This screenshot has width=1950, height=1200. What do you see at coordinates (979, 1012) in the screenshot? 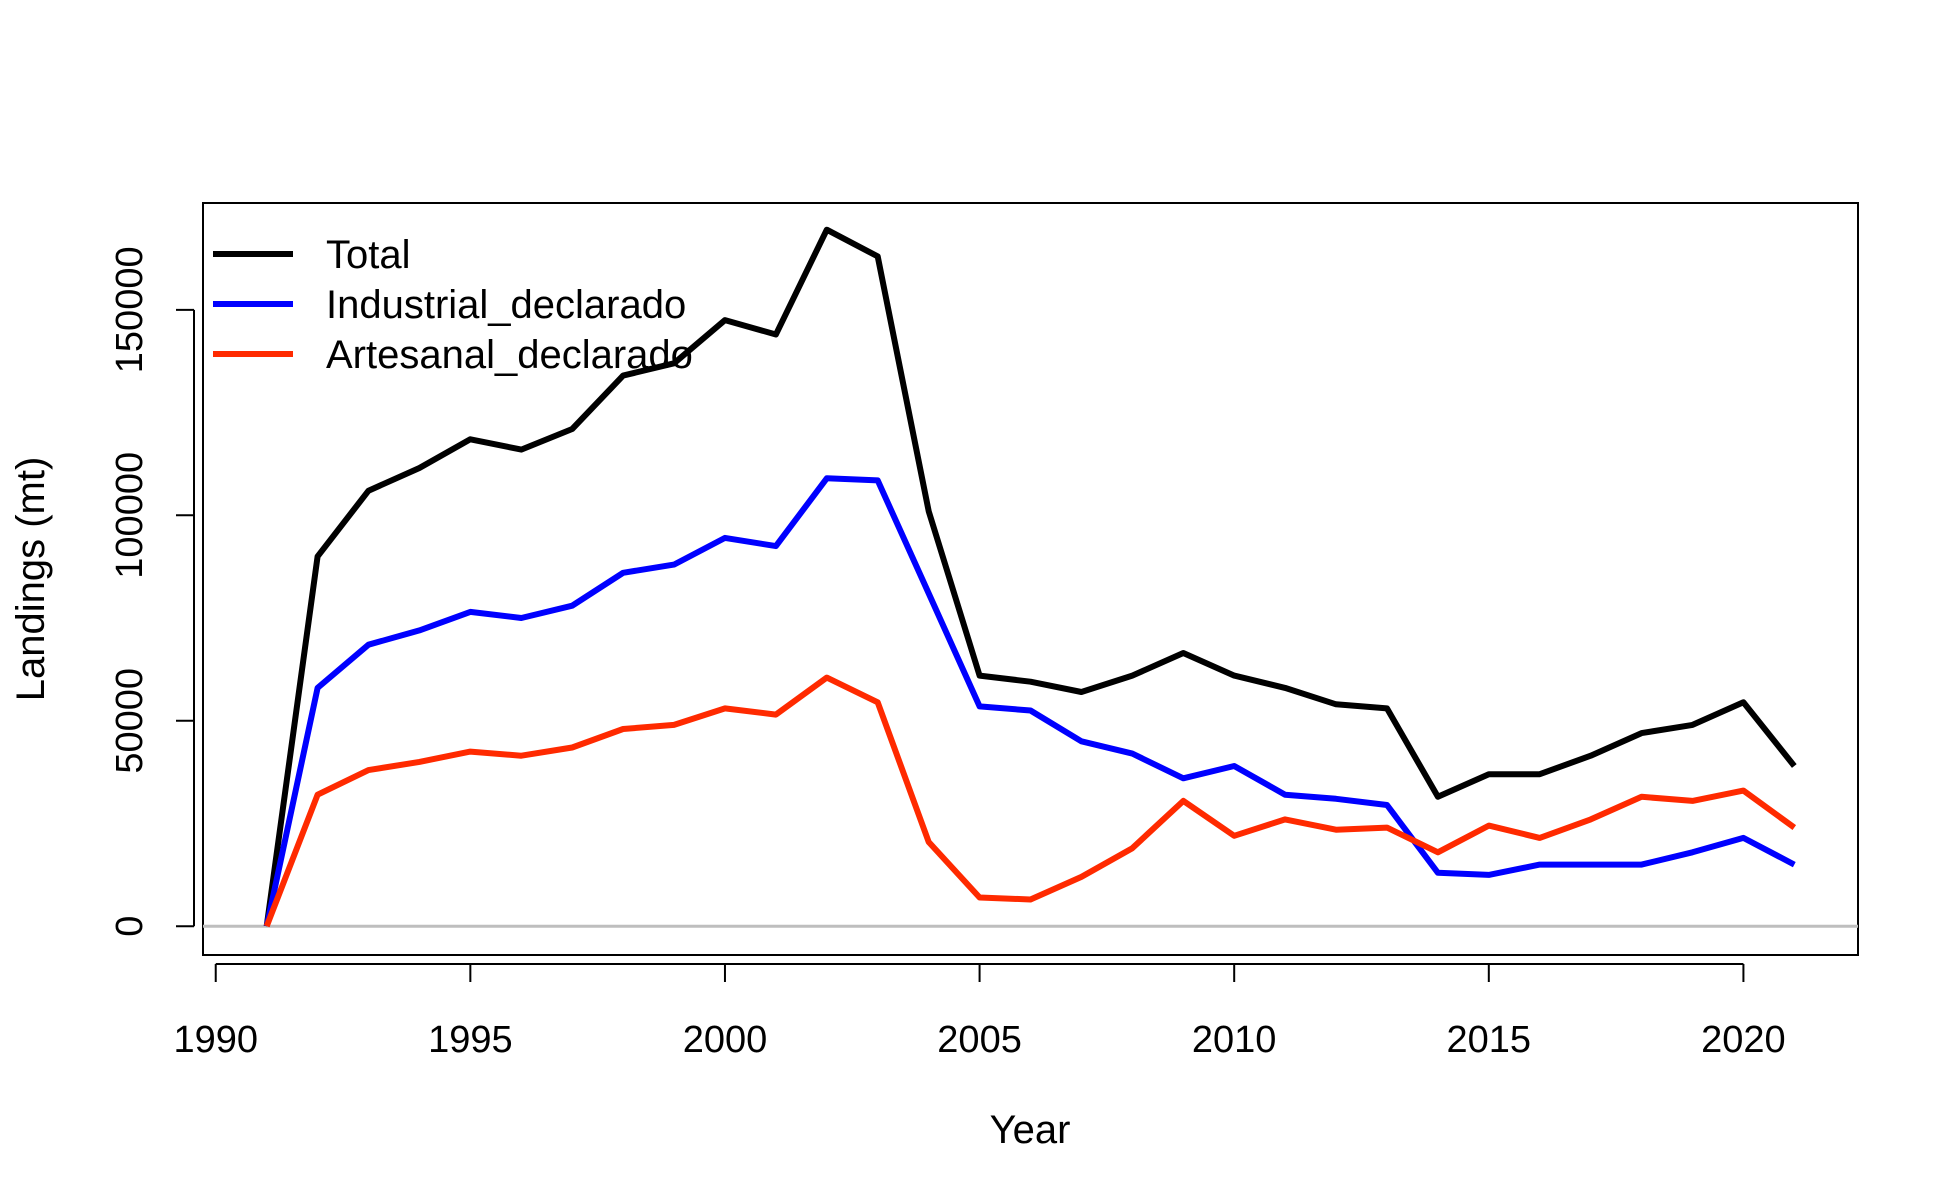
I see `x-axis: 1990 1995 2000 2005 2010 2015 2020` at bounding box center [979, 1012].